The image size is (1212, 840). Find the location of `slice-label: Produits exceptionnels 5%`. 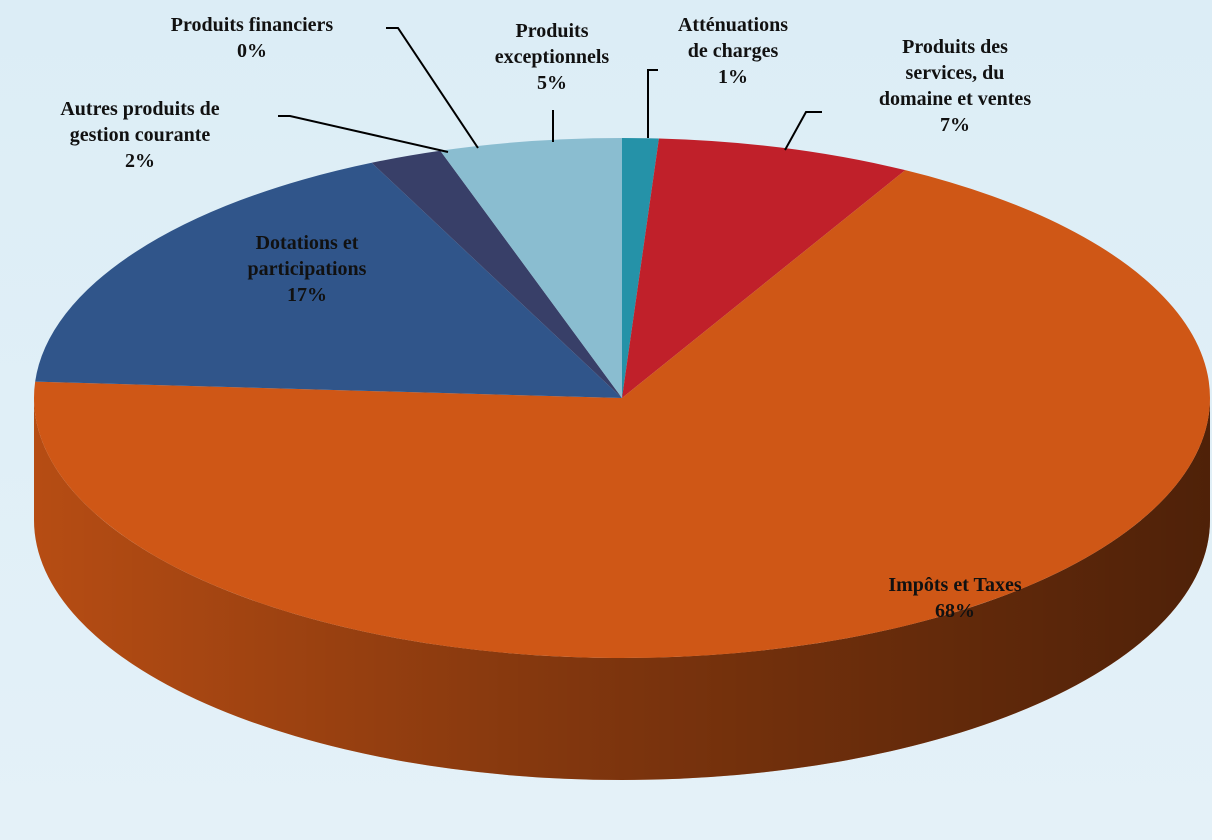

slice-label: Produits exceptionnels 5% is located at coordinates (552, 57).